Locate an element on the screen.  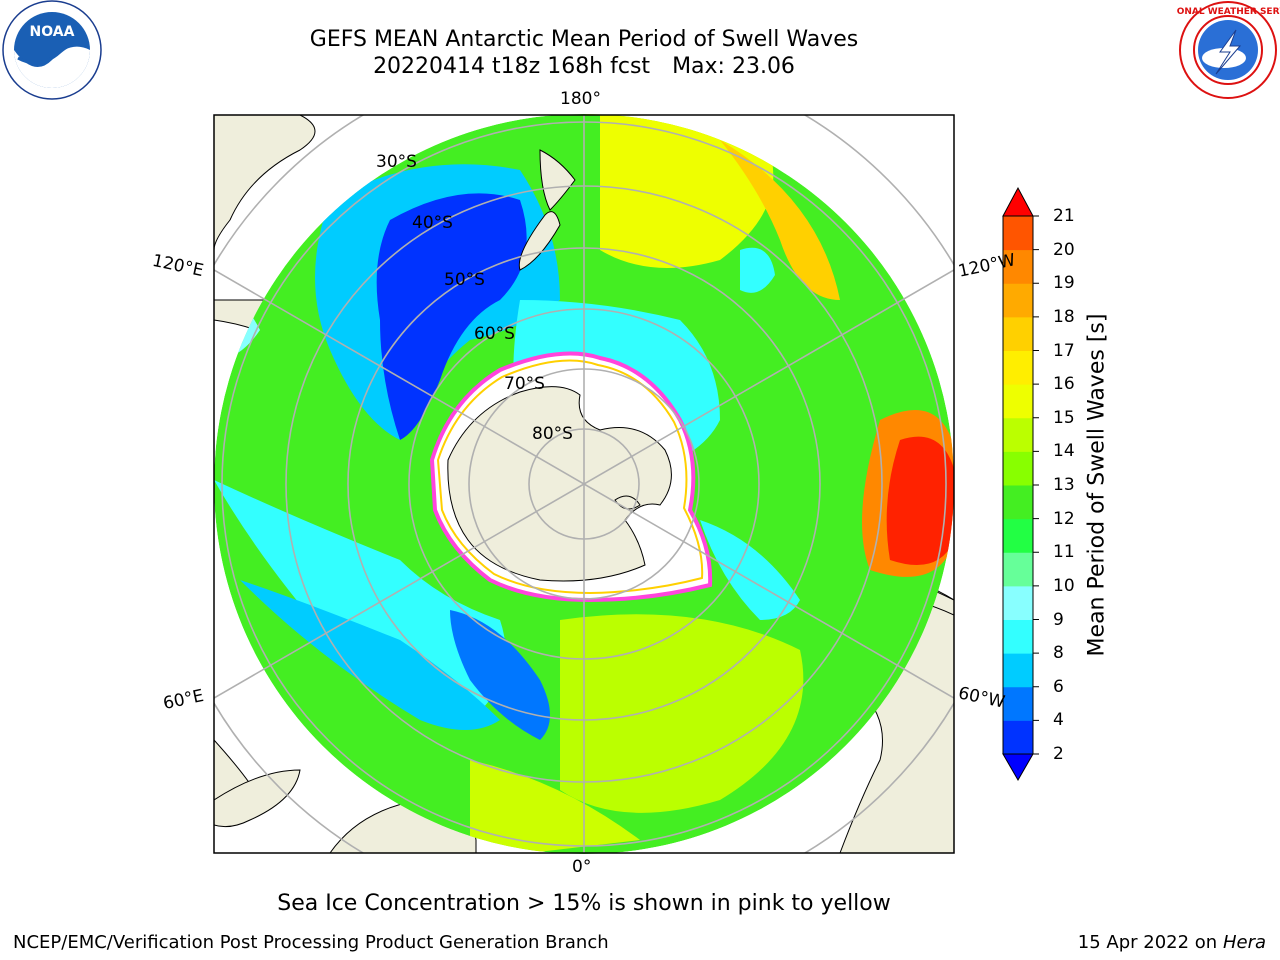
colorbar-tick-label: 21 is located at coordinates (1064, 216).